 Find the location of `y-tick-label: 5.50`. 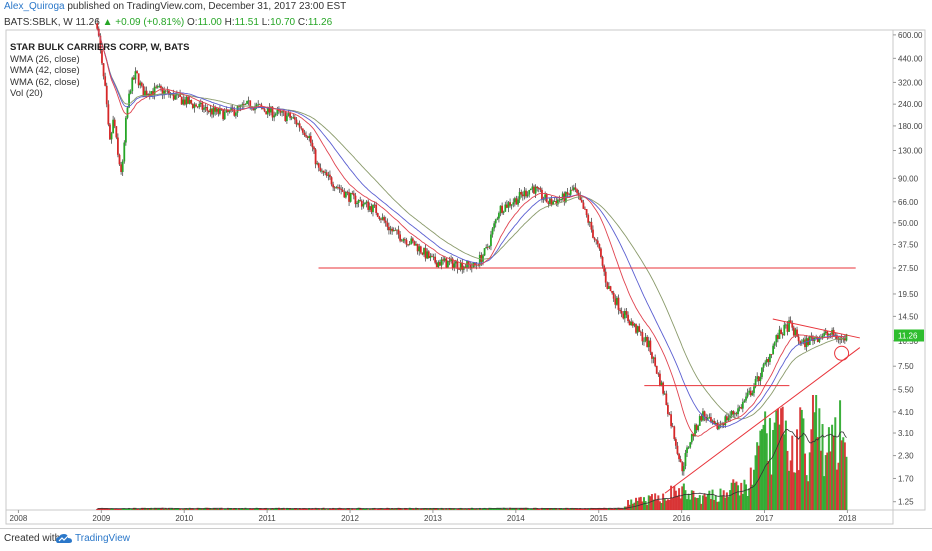

y-tick-label: 5.50 is located at coordinates (906, 390).